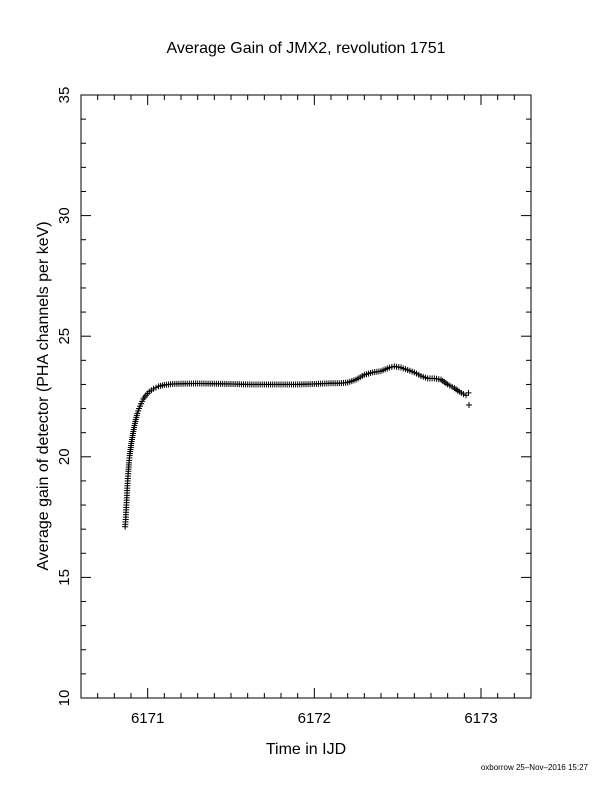 This screenshot has width=612, height=797. I want to click on x-tick-label: 6173, so click(480, 718).